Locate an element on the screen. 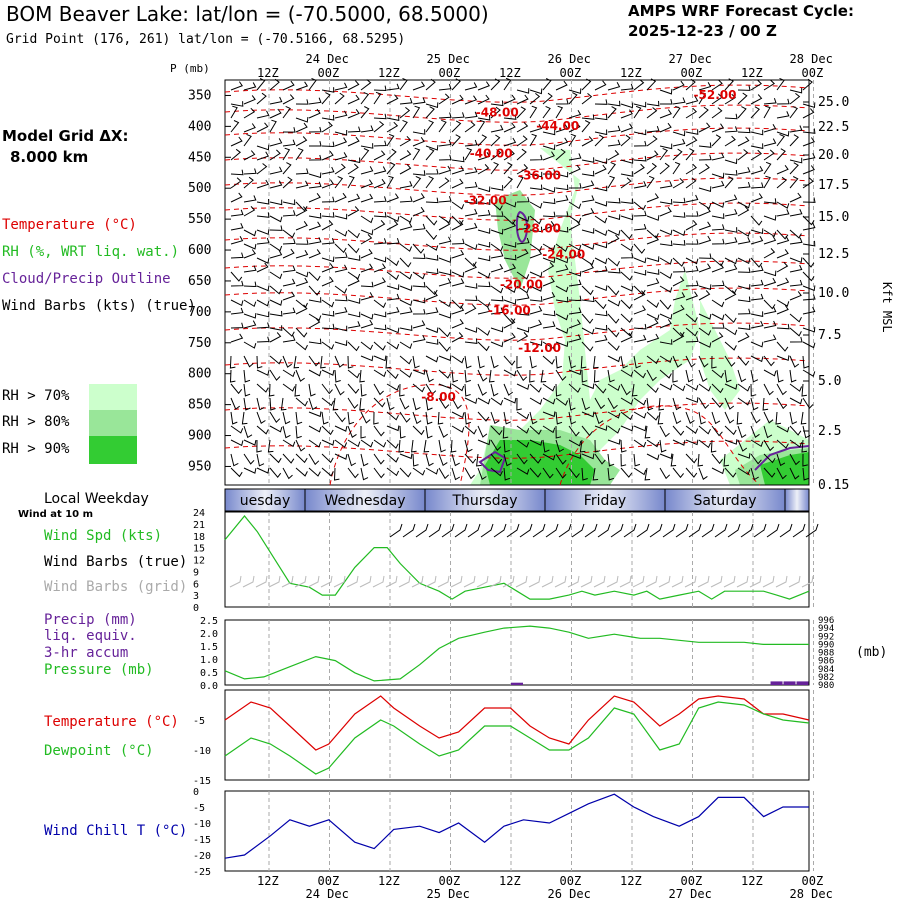  windchill-tick-label-4: -5 is located at coordinates (199, 808).